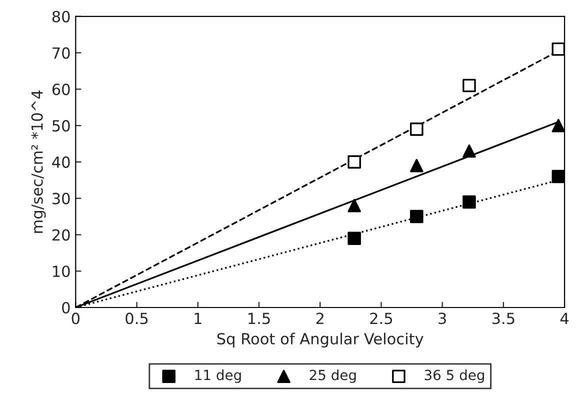 This screenshot has width=582, height=410. I want to click on x-tick-label: 1.5, so click(259, 318).